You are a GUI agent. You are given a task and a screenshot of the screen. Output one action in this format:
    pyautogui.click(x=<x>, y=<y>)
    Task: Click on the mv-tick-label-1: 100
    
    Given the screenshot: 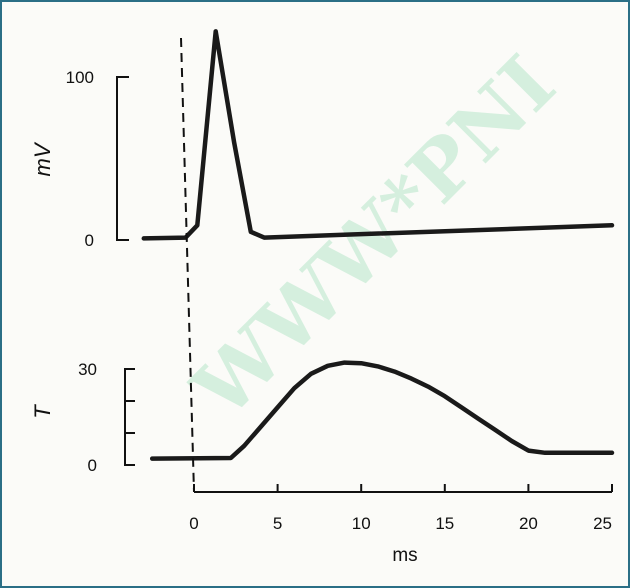 What is the action you would take?
    pyautogui.click(x=80, y=77)
    